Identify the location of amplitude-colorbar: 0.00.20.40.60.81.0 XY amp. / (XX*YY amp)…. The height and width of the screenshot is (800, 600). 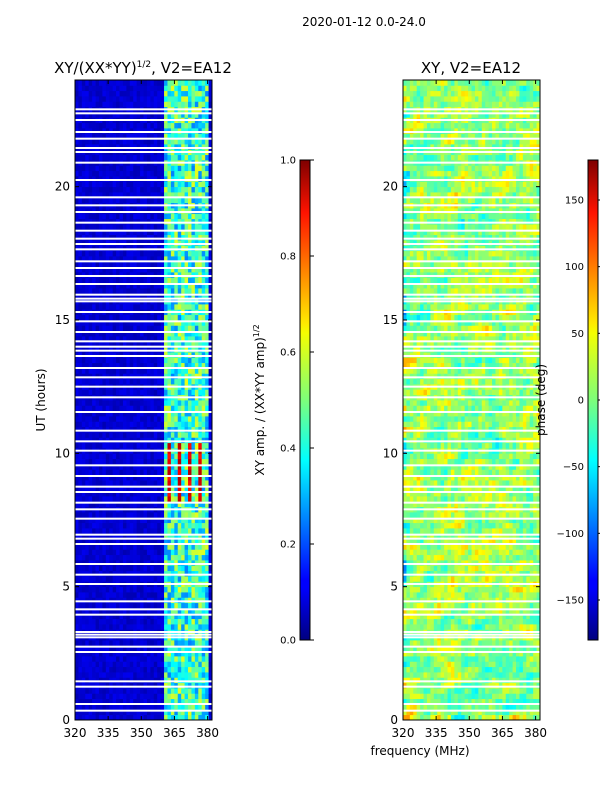
(283, 401).